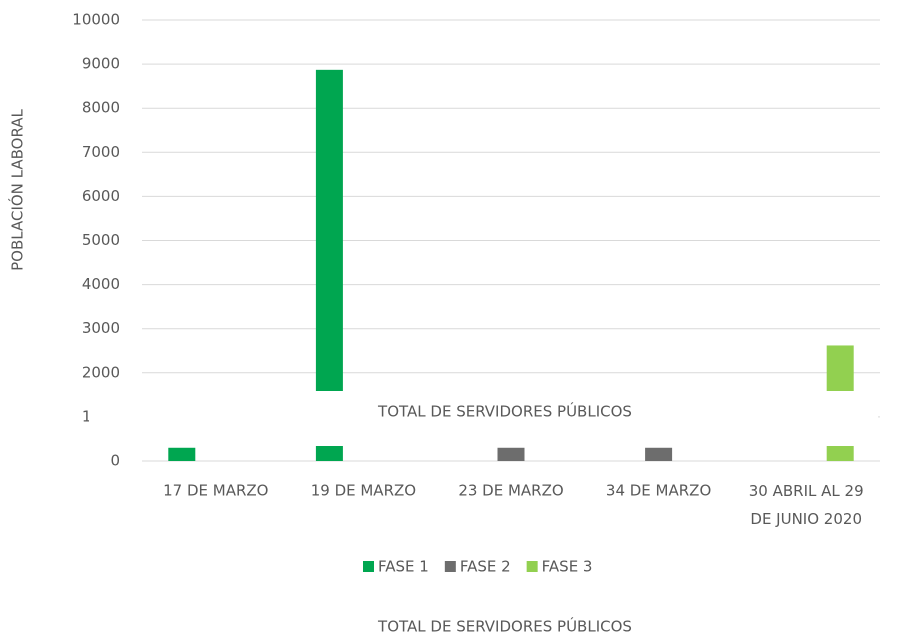 This screenshot has height=640, width=901. What do you see at coordinates (485, 567) in the screenshot?
I see `legend-label: FASE 2` at bounding box center [485, 567].